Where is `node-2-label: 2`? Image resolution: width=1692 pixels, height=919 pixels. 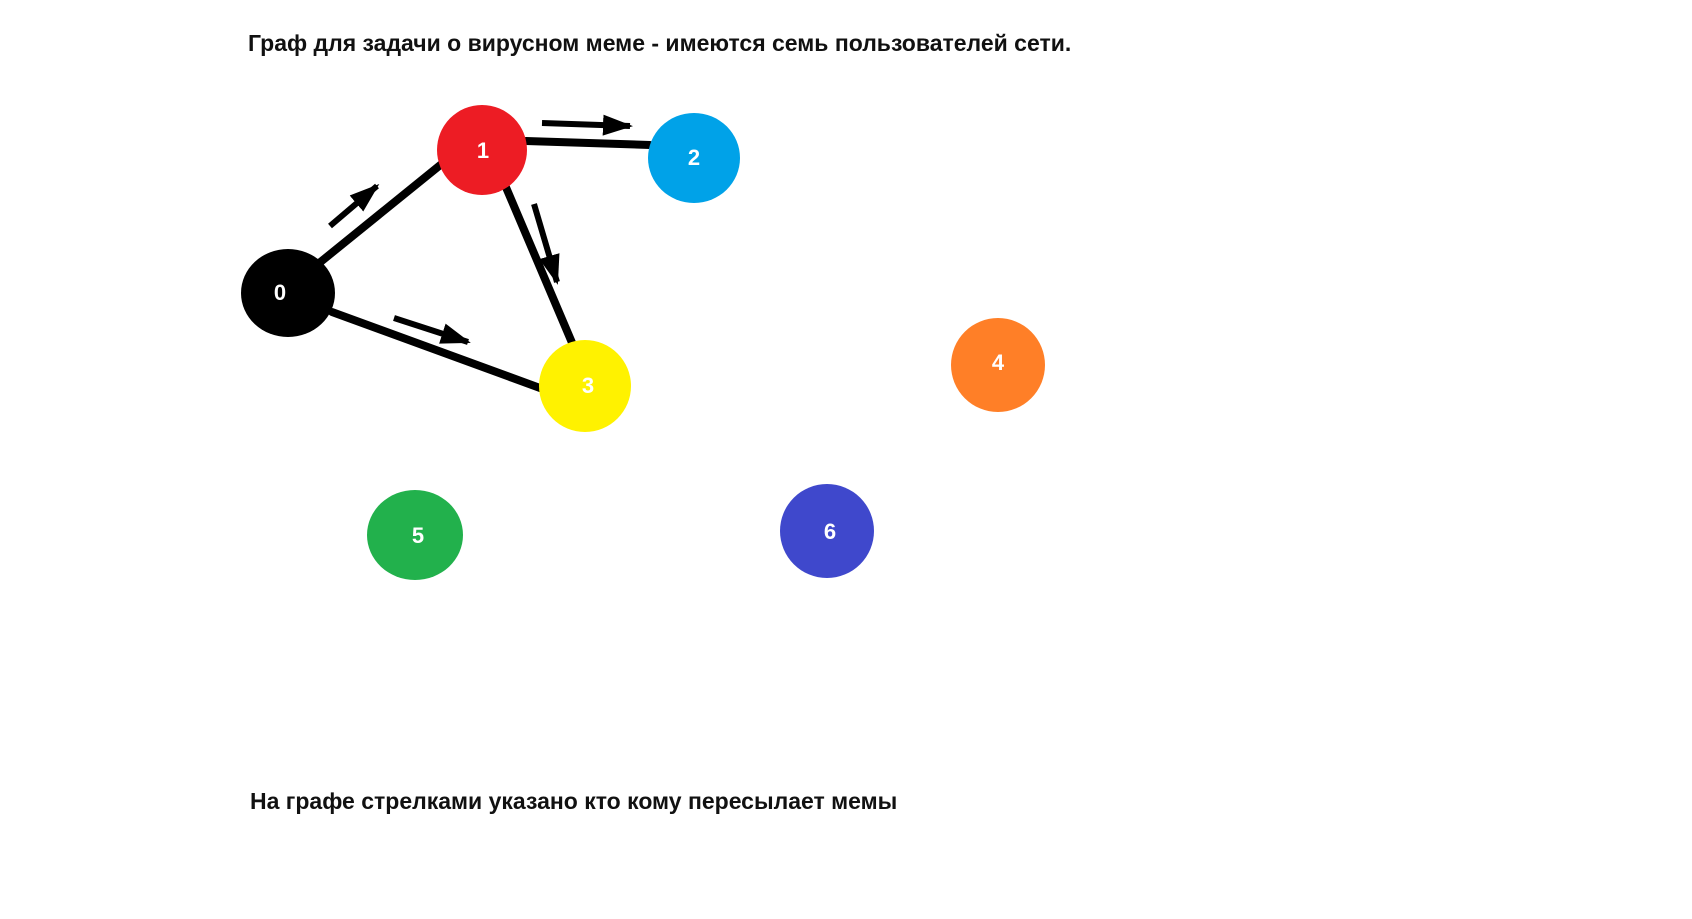 node-2-label: 2 is located at coordinates (694, 157).